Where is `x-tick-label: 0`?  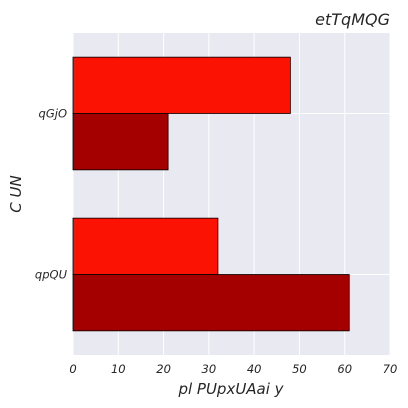 x-tick-label: 0 is located at coordinates (72, 369).